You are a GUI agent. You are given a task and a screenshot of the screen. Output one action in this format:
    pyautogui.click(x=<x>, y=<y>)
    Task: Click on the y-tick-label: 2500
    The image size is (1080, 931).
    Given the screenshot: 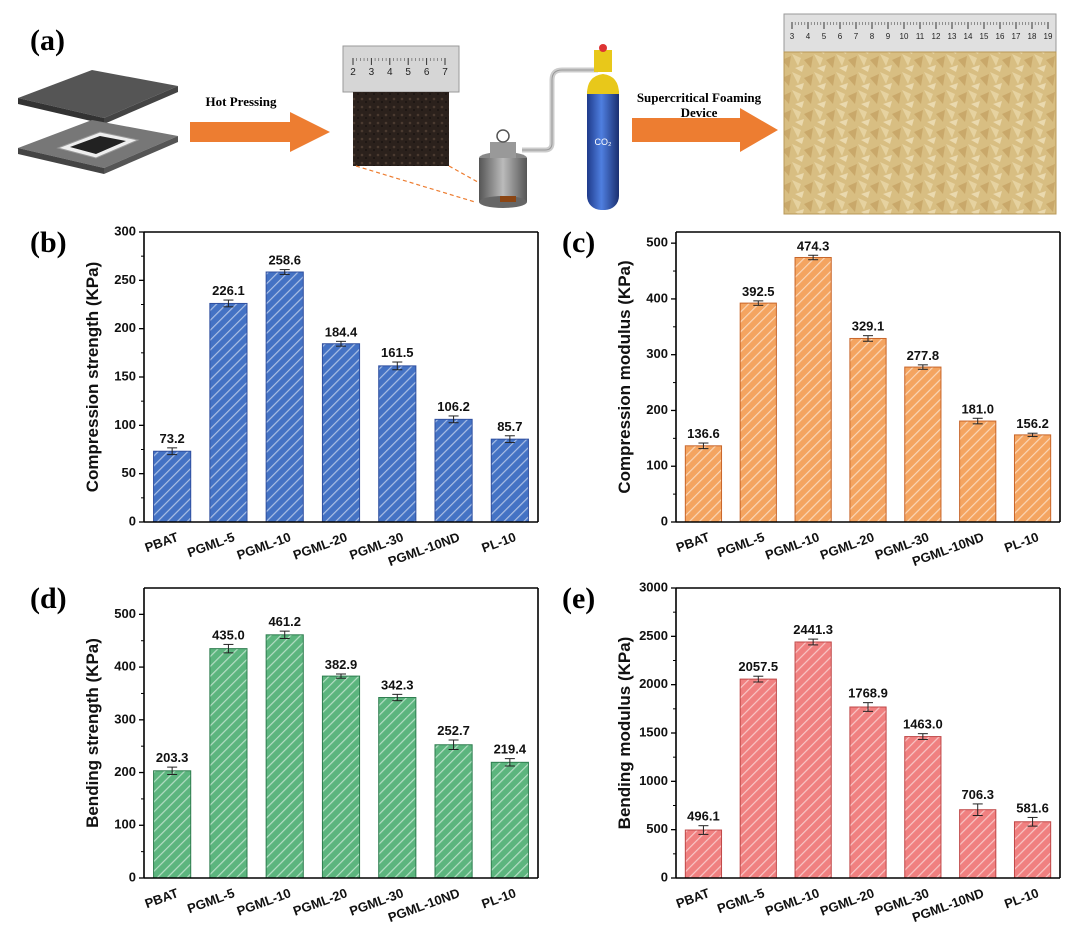 What is the action you would take?
    pyautogui.click(x=653, y=635)
    